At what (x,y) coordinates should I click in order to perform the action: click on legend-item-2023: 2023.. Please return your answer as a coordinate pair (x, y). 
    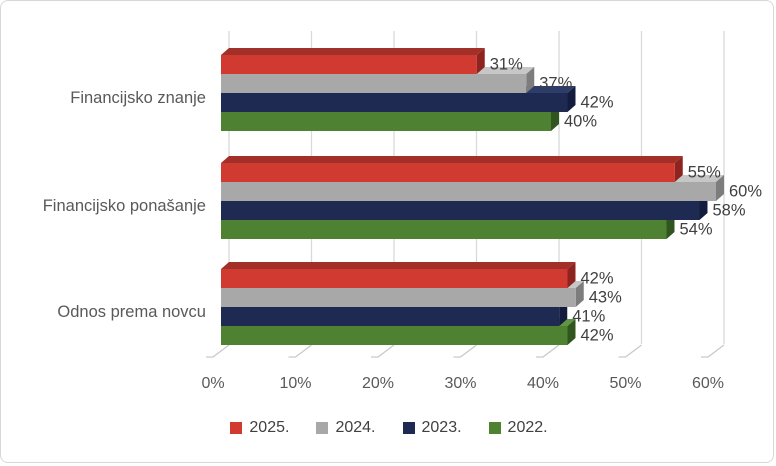
    Looking at the image, I should click on (432, 428).